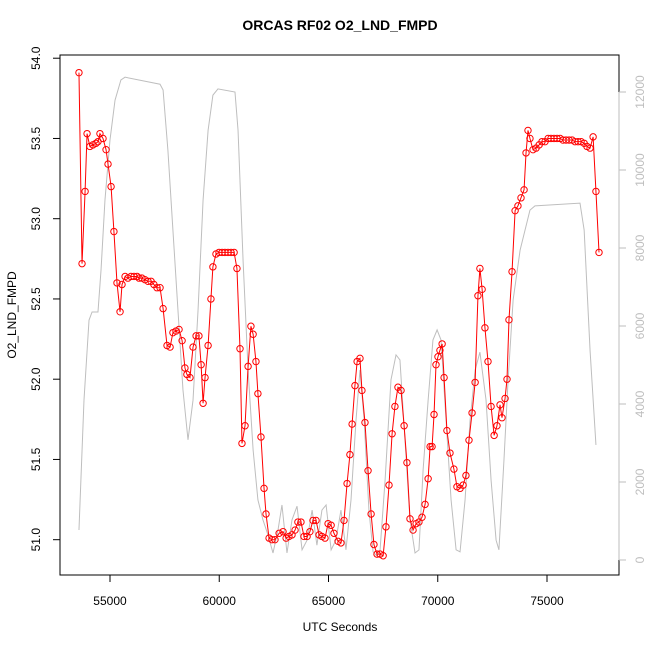 The width and height of the screenshot is (650, 650). What do you see at coordinates (36, 219) in the screenshot?
I see `y-tick-label: 53.0` at bounding box center [36, 219].